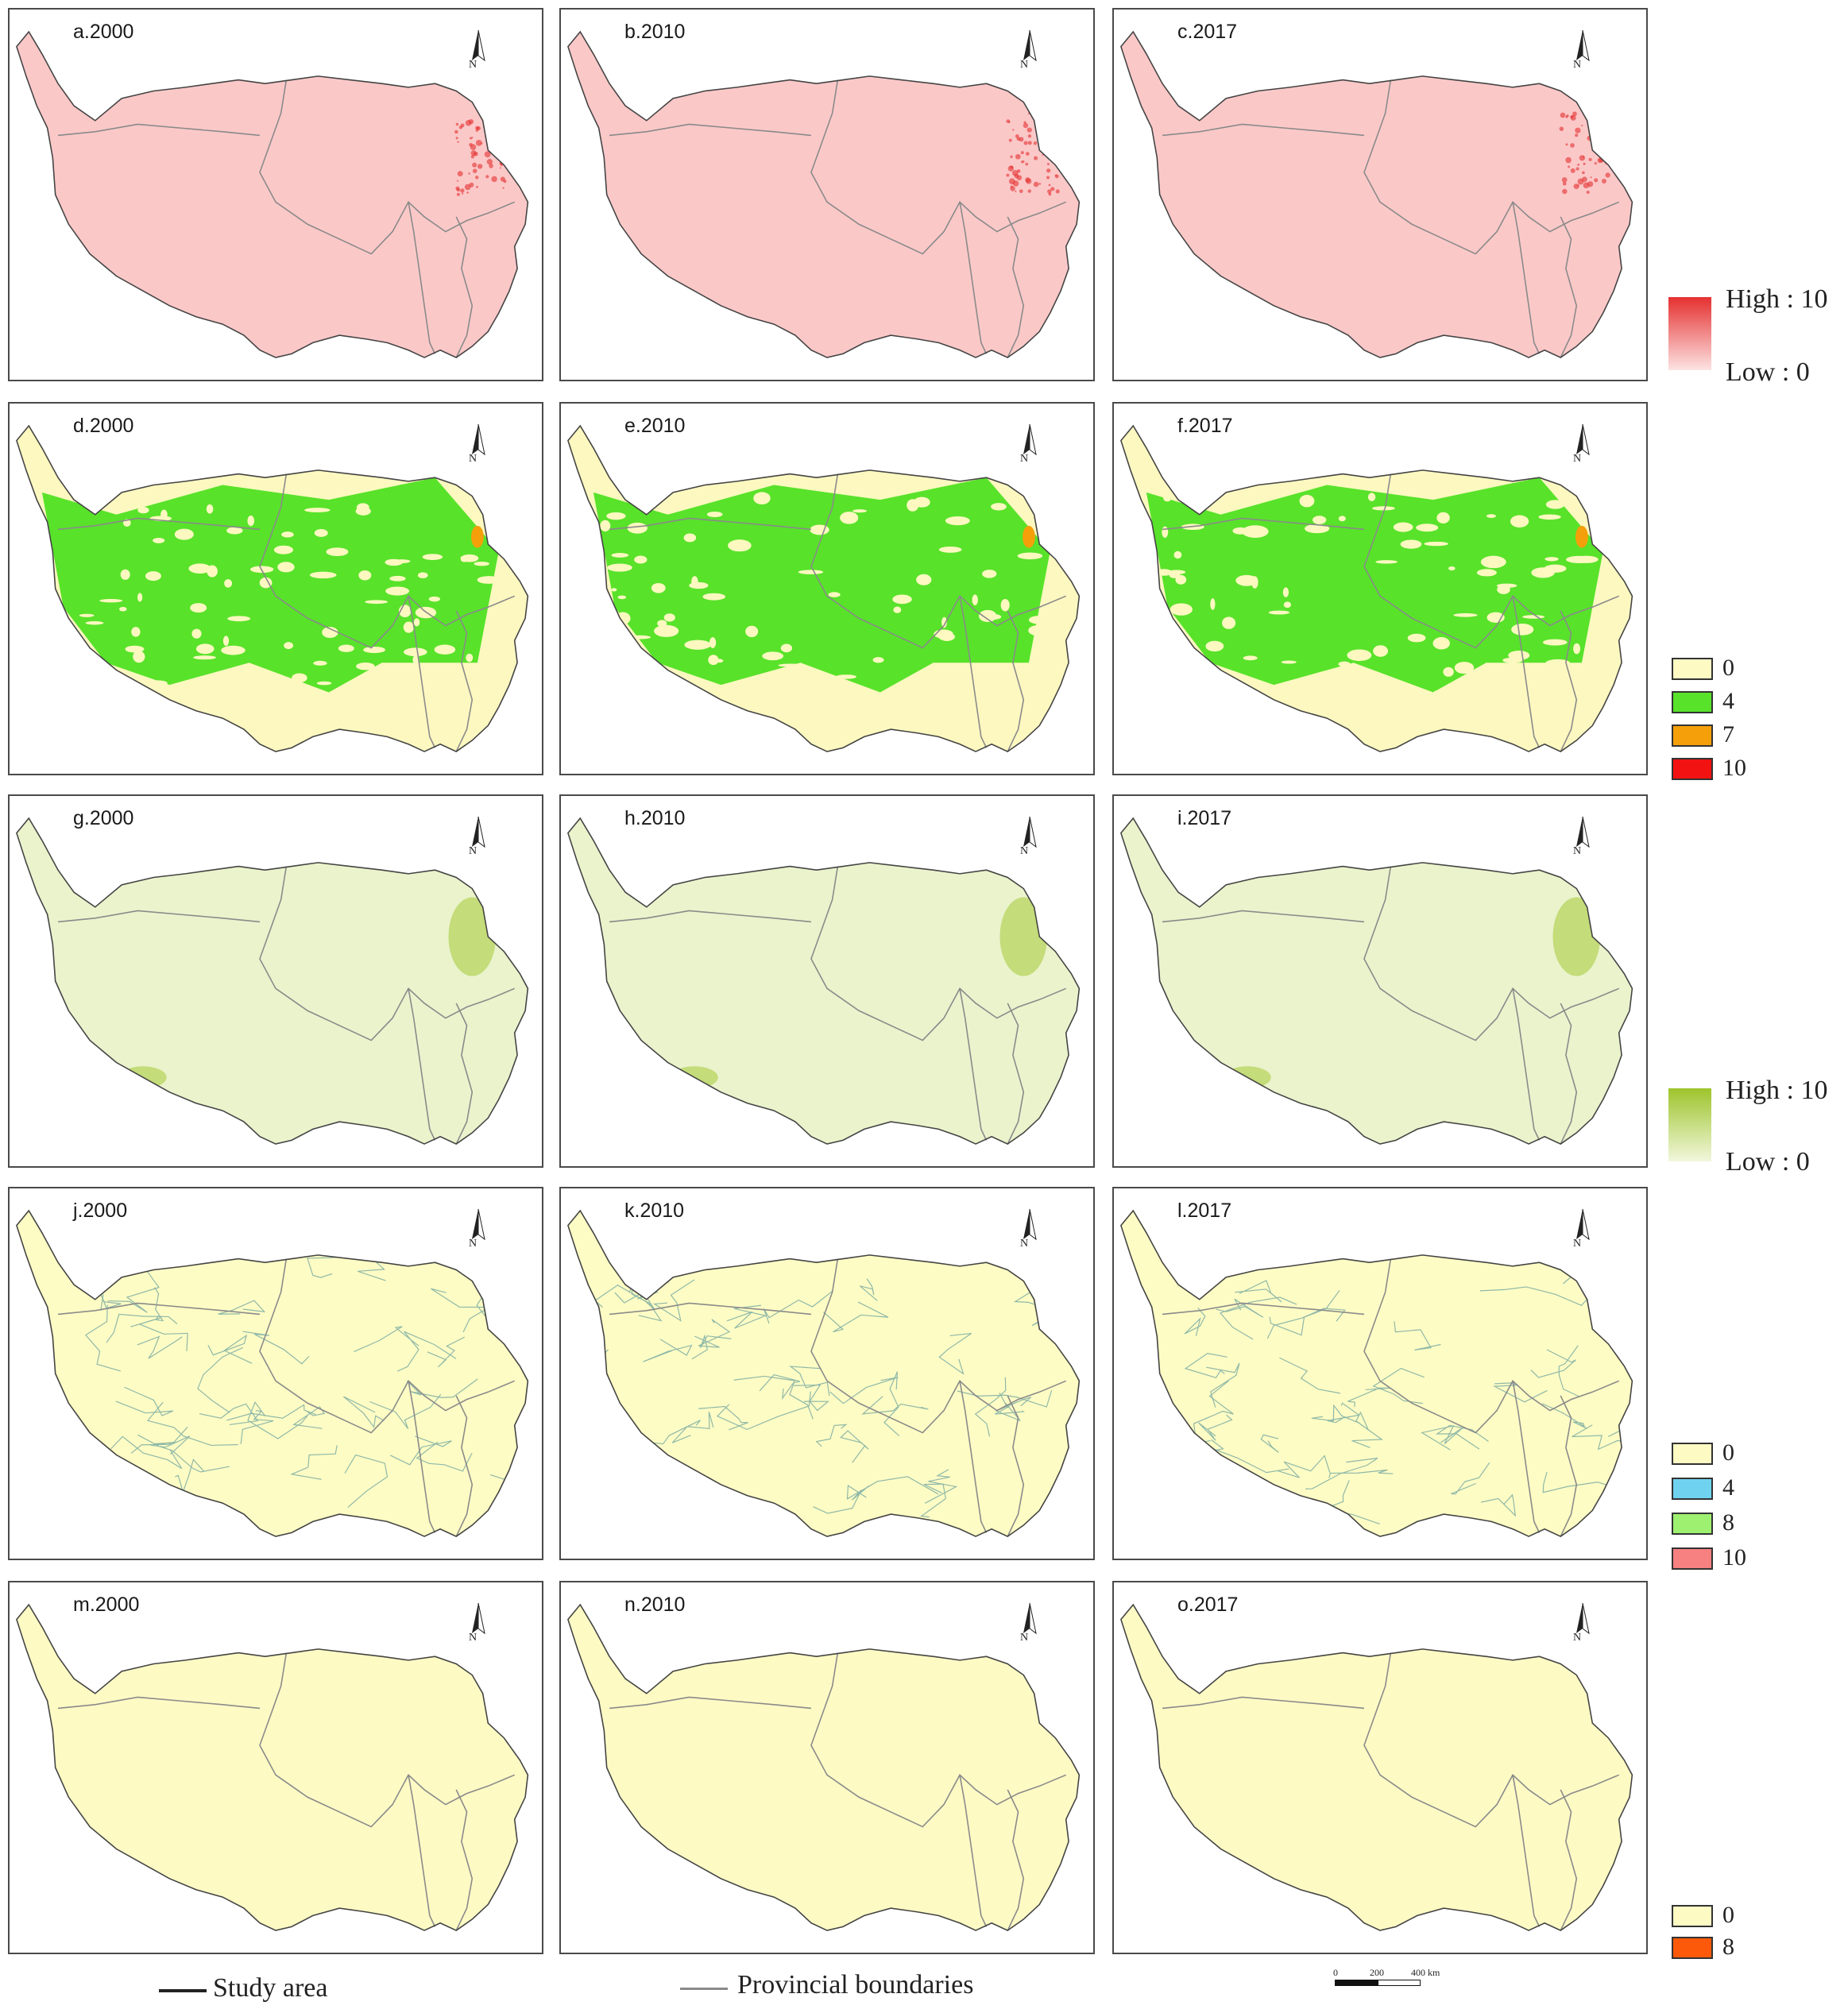  I want to click on north-label: N, so click(473, 1638).